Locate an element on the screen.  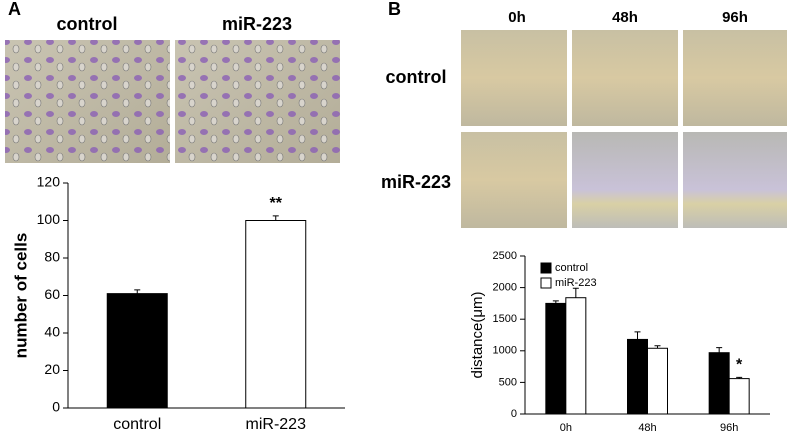
legend-label: miR-223 is located at coordinates (576, 283).